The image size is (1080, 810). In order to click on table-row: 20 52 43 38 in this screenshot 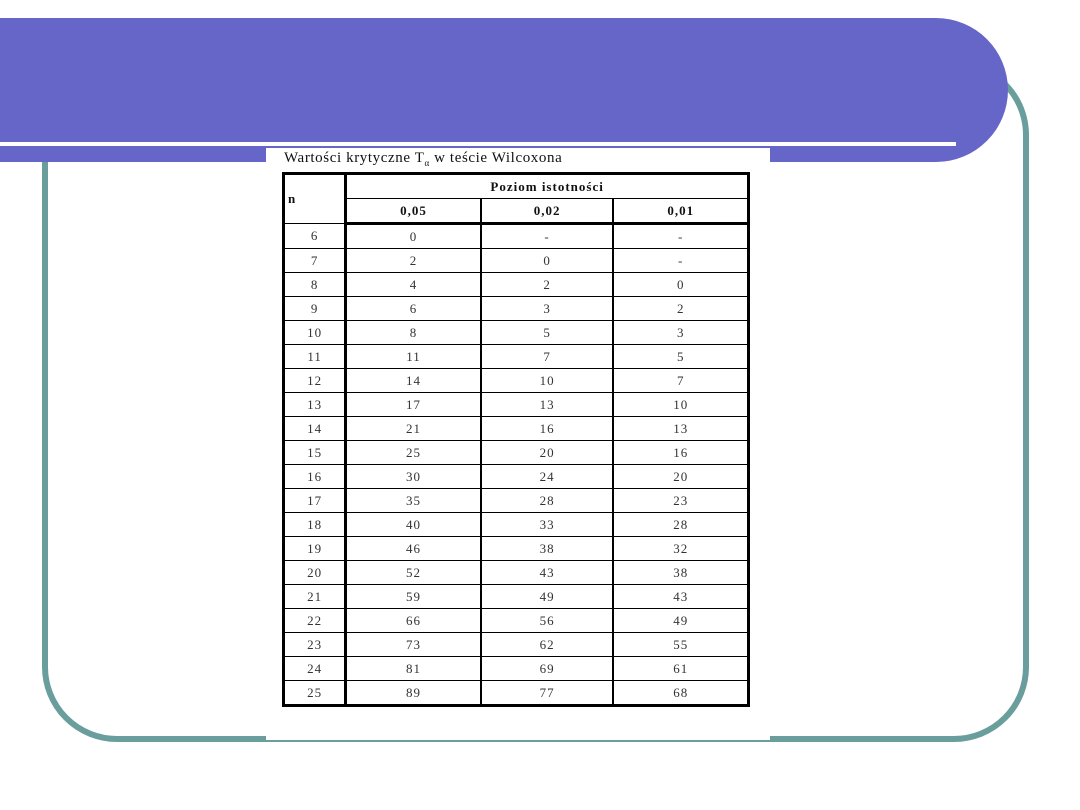, I will do `click(516, 572)`.